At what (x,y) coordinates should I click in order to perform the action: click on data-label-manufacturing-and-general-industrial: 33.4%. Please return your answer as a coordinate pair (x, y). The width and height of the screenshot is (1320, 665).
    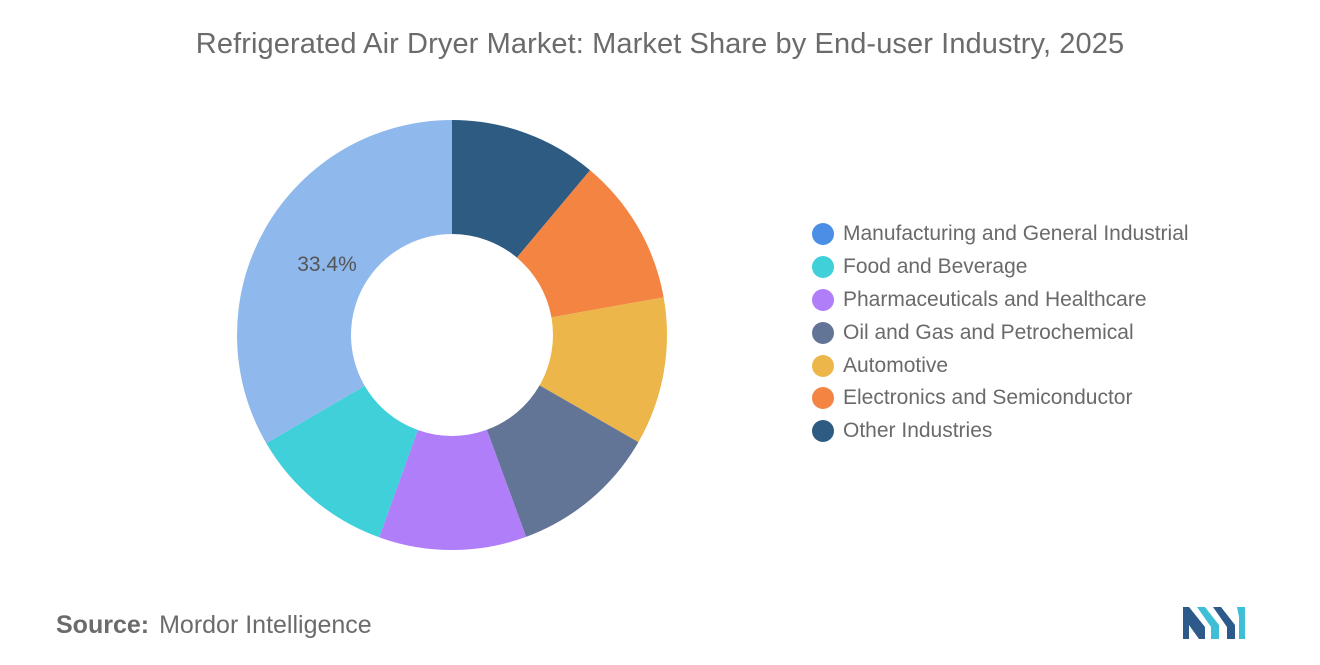
    Looking at the image, I should click on (327, 264).